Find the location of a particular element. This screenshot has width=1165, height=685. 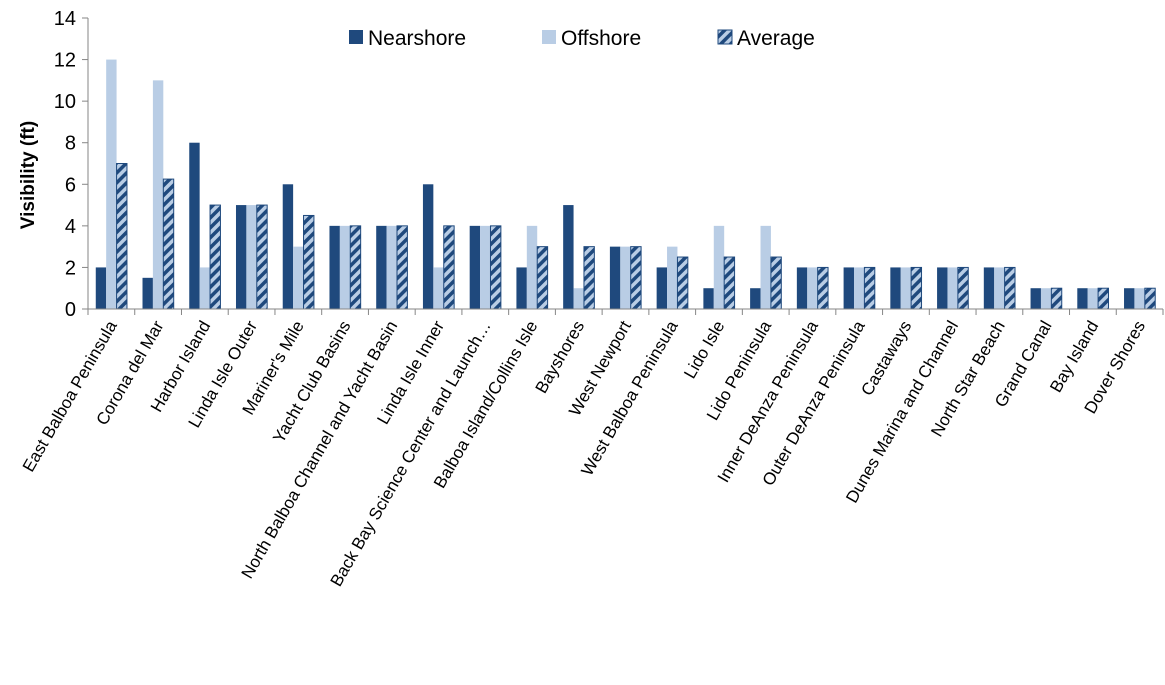

legend-swatch-offshore is located at coordinates (549, 37).